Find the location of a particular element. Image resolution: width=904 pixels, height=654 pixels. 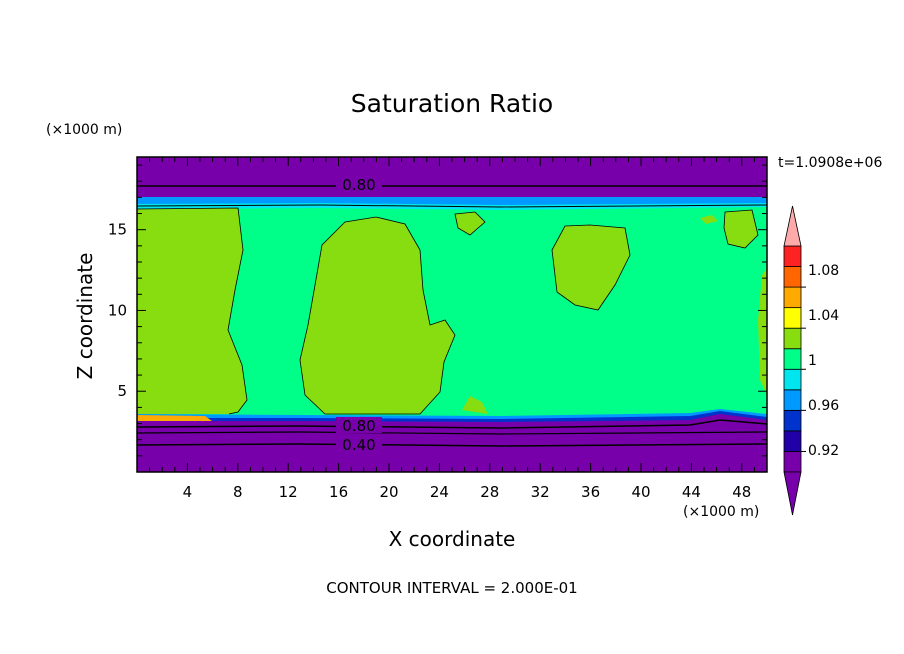

y-tick-labels: 5 10 15 is located at coordinates (117, 311).